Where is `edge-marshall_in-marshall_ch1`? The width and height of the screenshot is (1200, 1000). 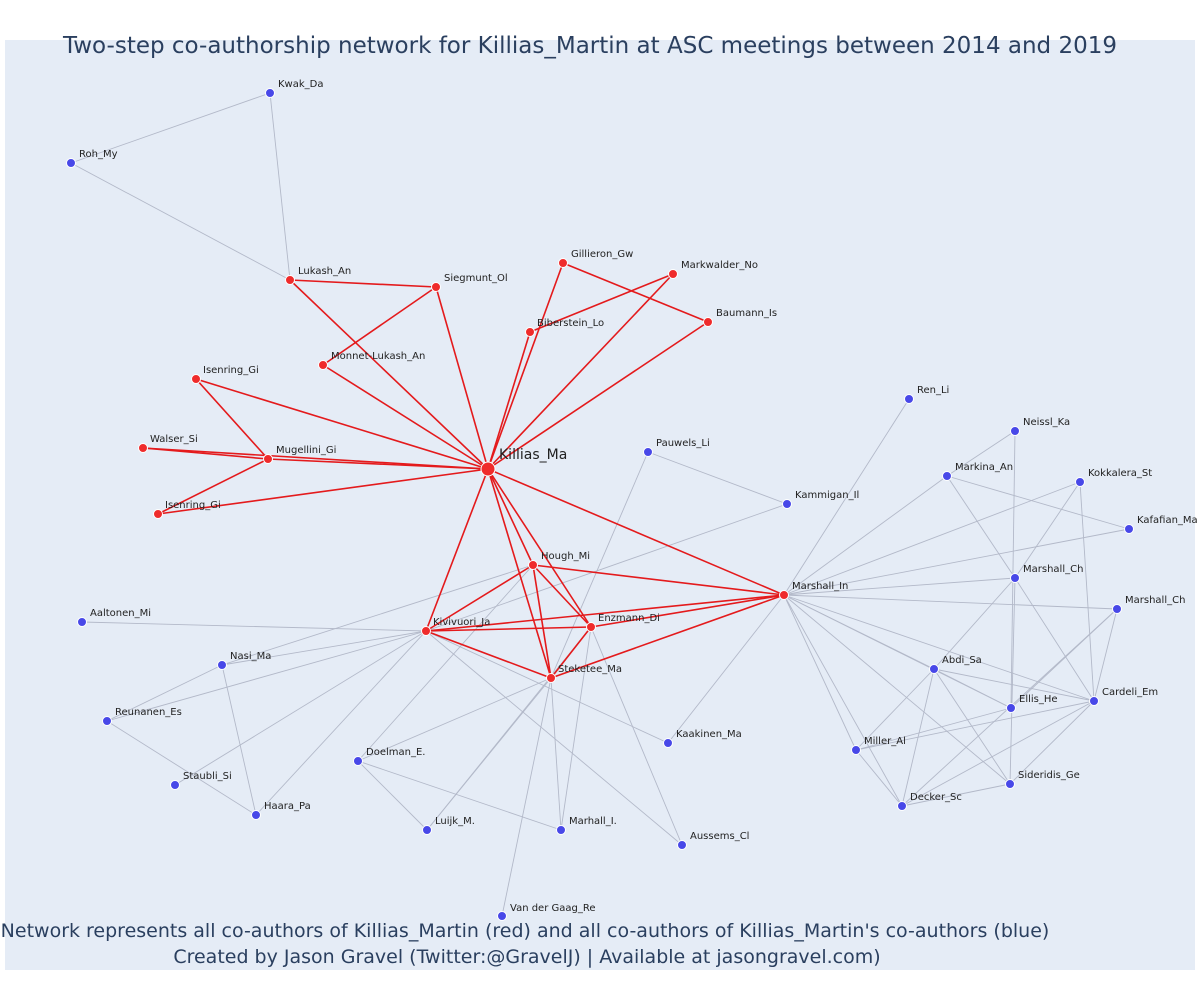 edge-marshall_in-marshall_ch1 is located at coordinates (899, 586).